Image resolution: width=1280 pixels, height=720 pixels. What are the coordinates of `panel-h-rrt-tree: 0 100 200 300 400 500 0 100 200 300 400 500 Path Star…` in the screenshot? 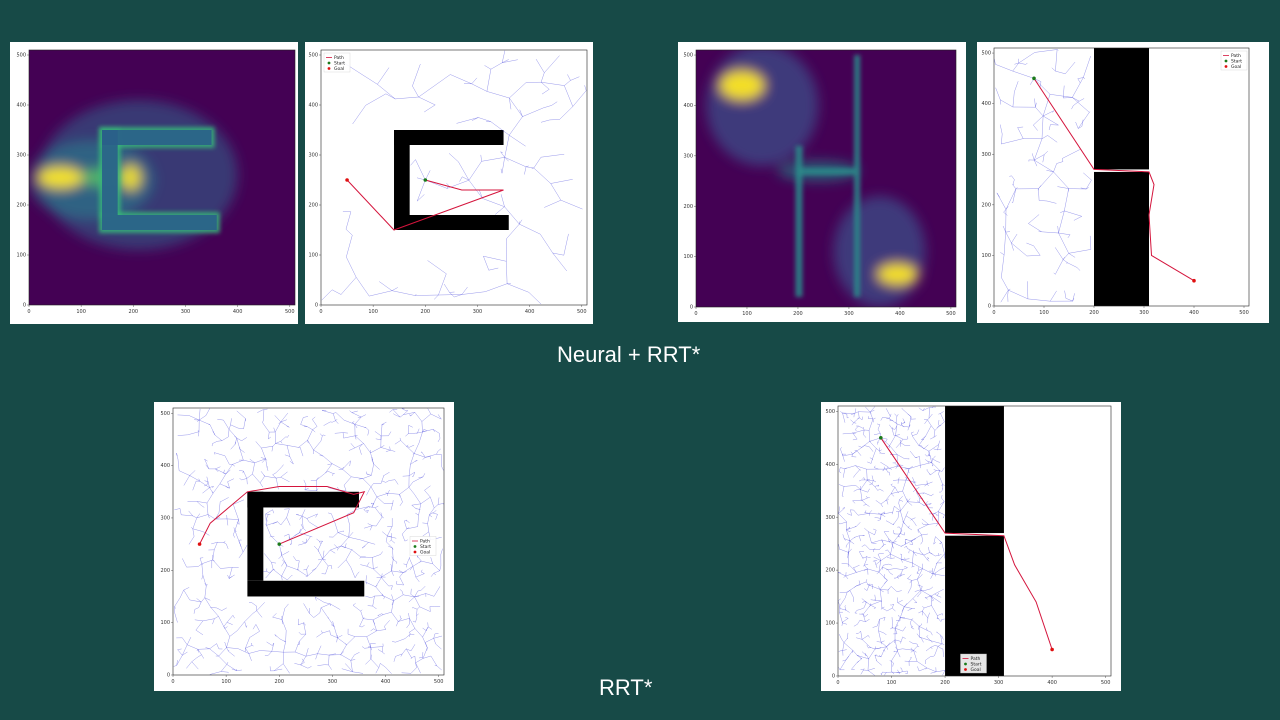 It's located at (971, 546).